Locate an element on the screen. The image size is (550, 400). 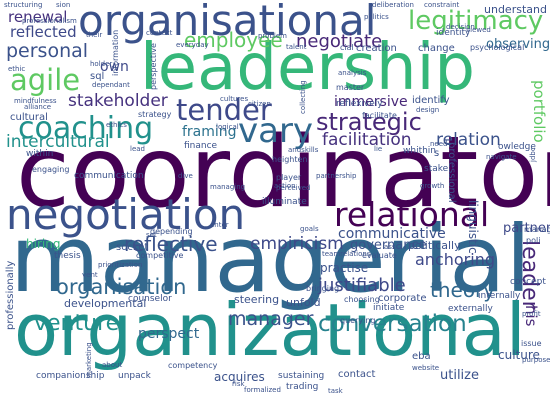
word-politics: politics is located at coordinates (376, 17).